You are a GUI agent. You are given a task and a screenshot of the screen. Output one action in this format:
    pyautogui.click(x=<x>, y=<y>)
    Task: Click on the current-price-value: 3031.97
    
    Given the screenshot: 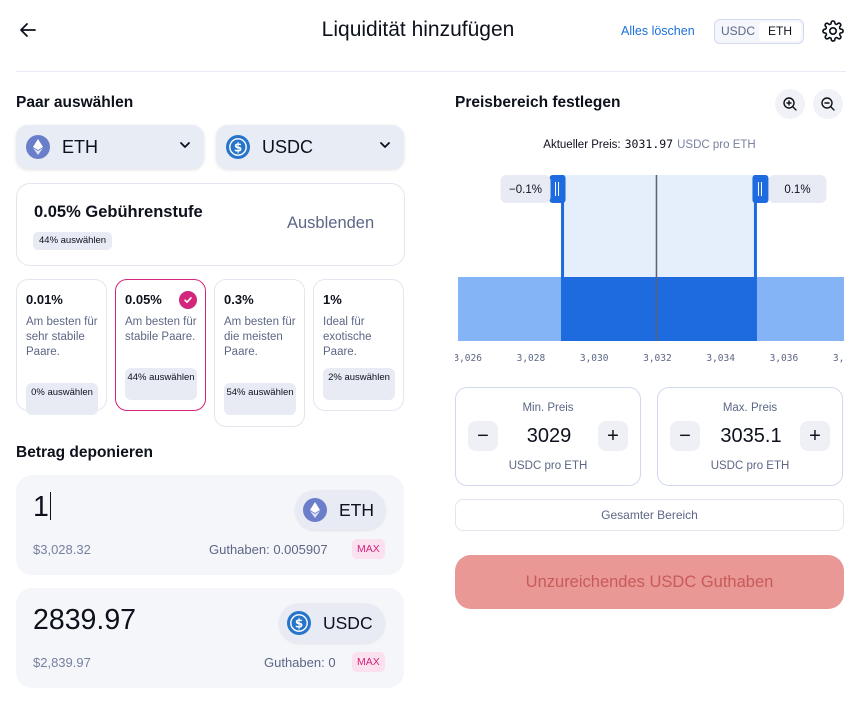 What is the action you would take?
    pyautogui.click(x=649, y=144)
    